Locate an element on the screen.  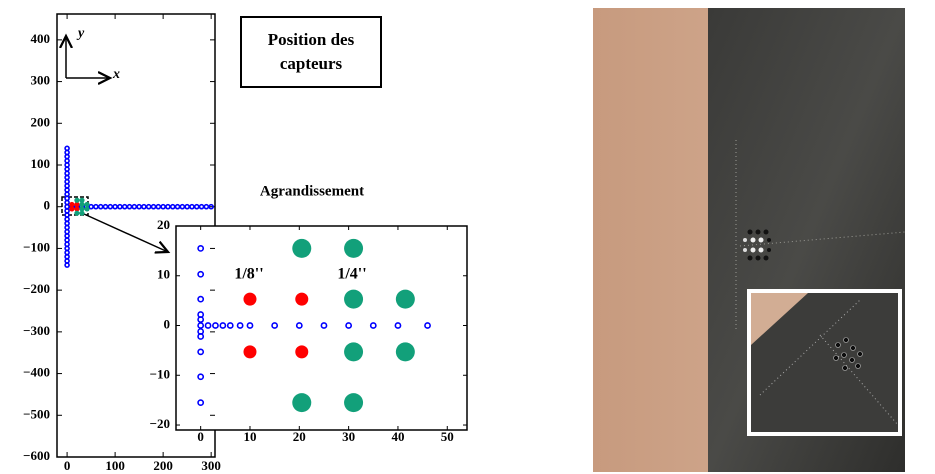
y-tick-label: 20 is located at coordinates (163, 224).